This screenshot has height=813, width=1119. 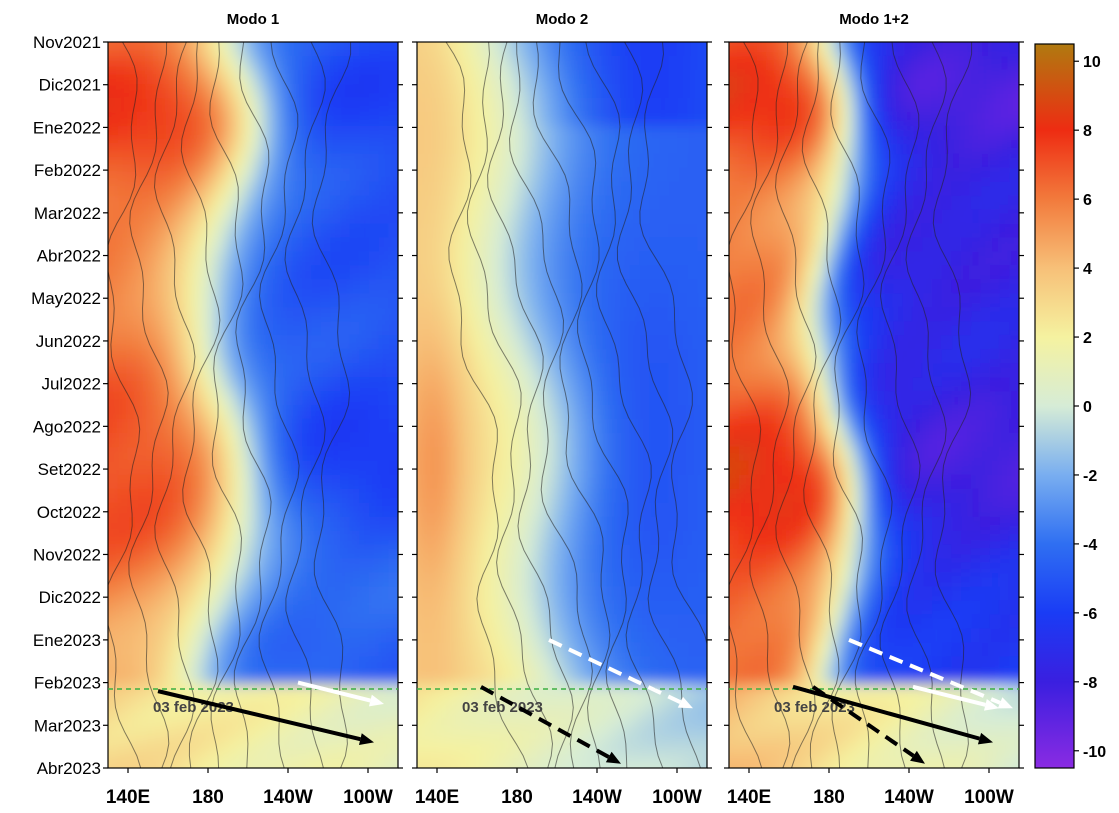 What do you see at coordinates (67, 170) in the screenshot?
I see `y-tick-label: Feb2022` at bounding box center [67, 170].